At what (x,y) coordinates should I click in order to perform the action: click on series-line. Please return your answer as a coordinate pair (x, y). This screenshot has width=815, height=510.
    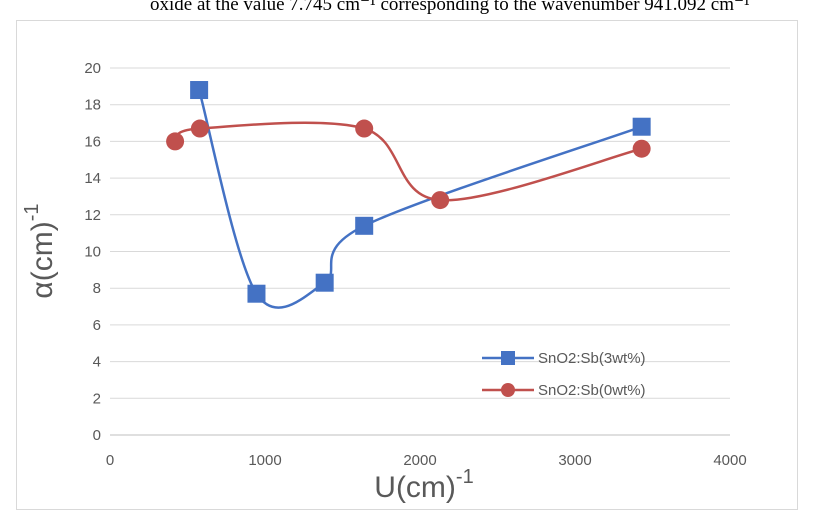
    Looking at the image, I should click on (408, 161).